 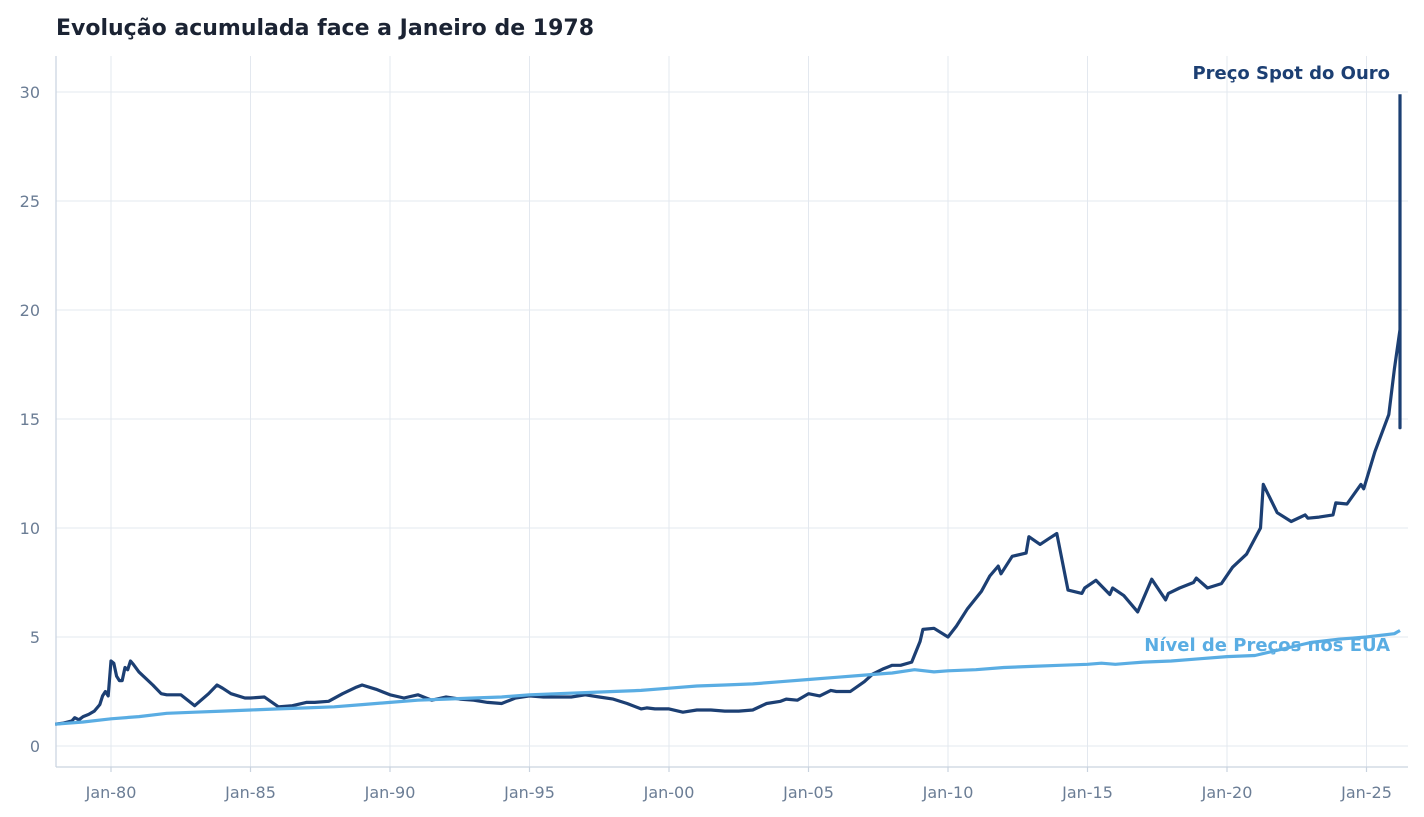 I want to click on y-tick-label: 5, so click(x=35, y=637).